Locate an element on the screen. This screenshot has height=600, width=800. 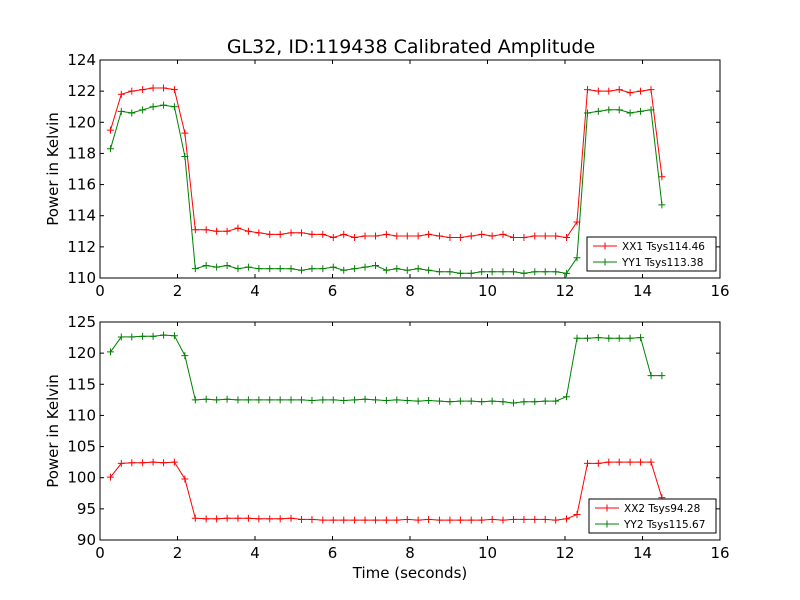
top-y-axis-label: Power in Kelvin is located at coordinates (53, 169).